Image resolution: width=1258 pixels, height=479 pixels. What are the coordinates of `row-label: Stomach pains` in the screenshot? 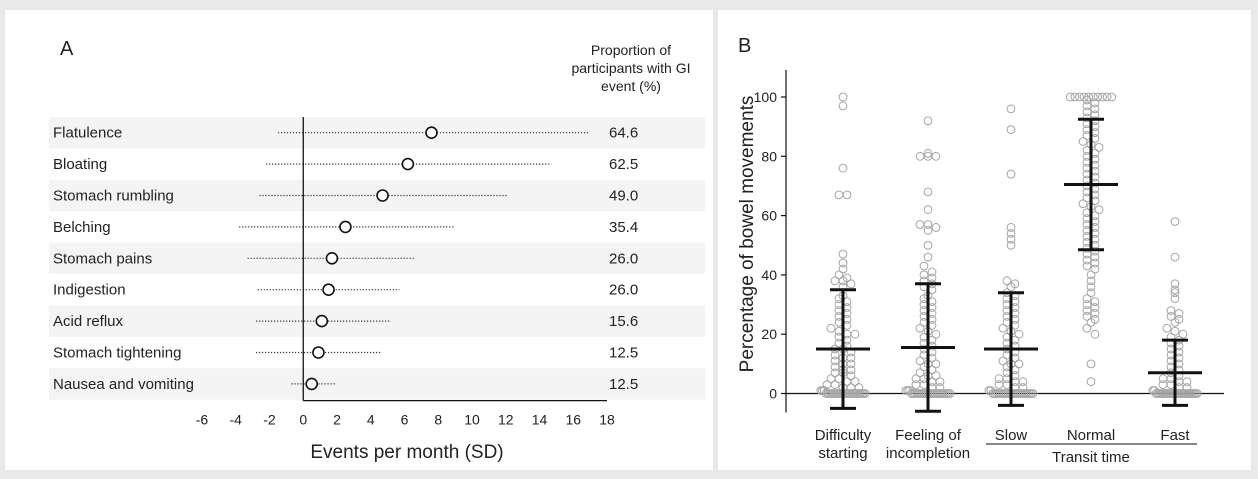 It's located at (102, 258).